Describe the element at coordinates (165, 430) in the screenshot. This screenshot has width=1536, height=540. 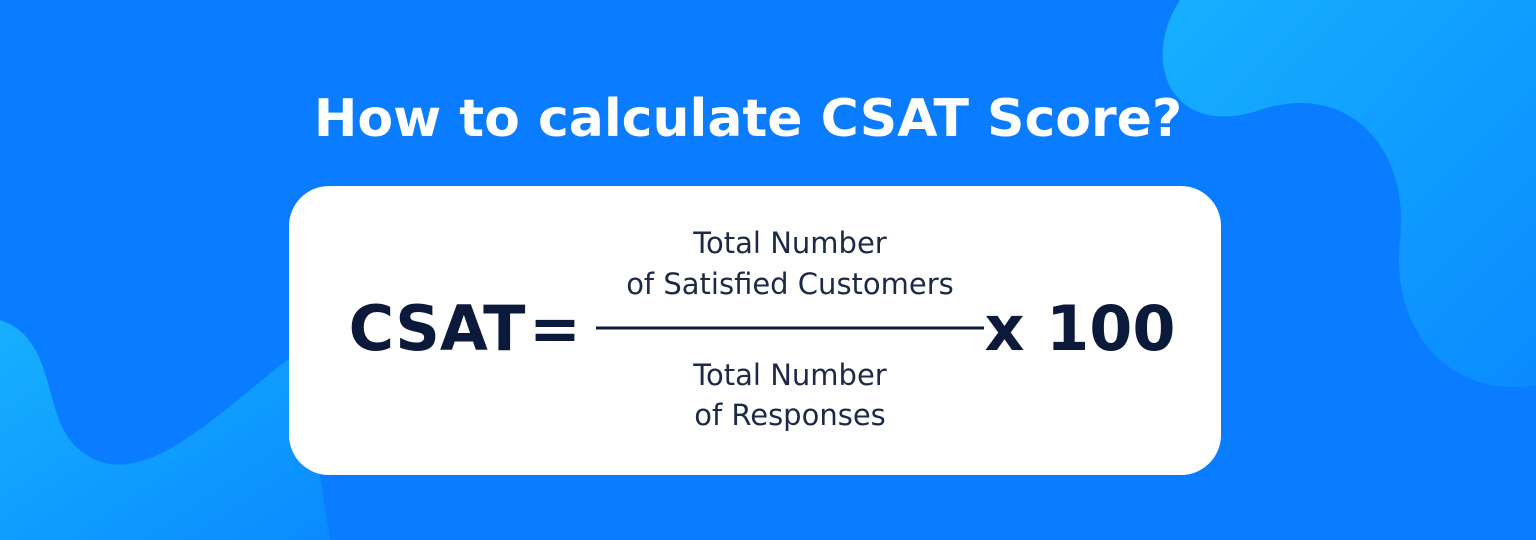
I see `decor-blob` at that location.